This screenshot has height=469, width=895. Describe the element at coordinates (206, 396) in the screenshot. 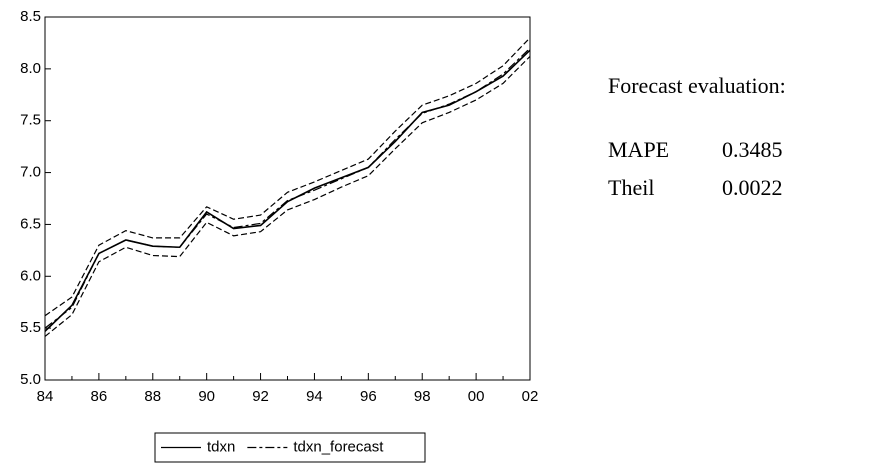

I see `x-tick-label: 90` at that location.